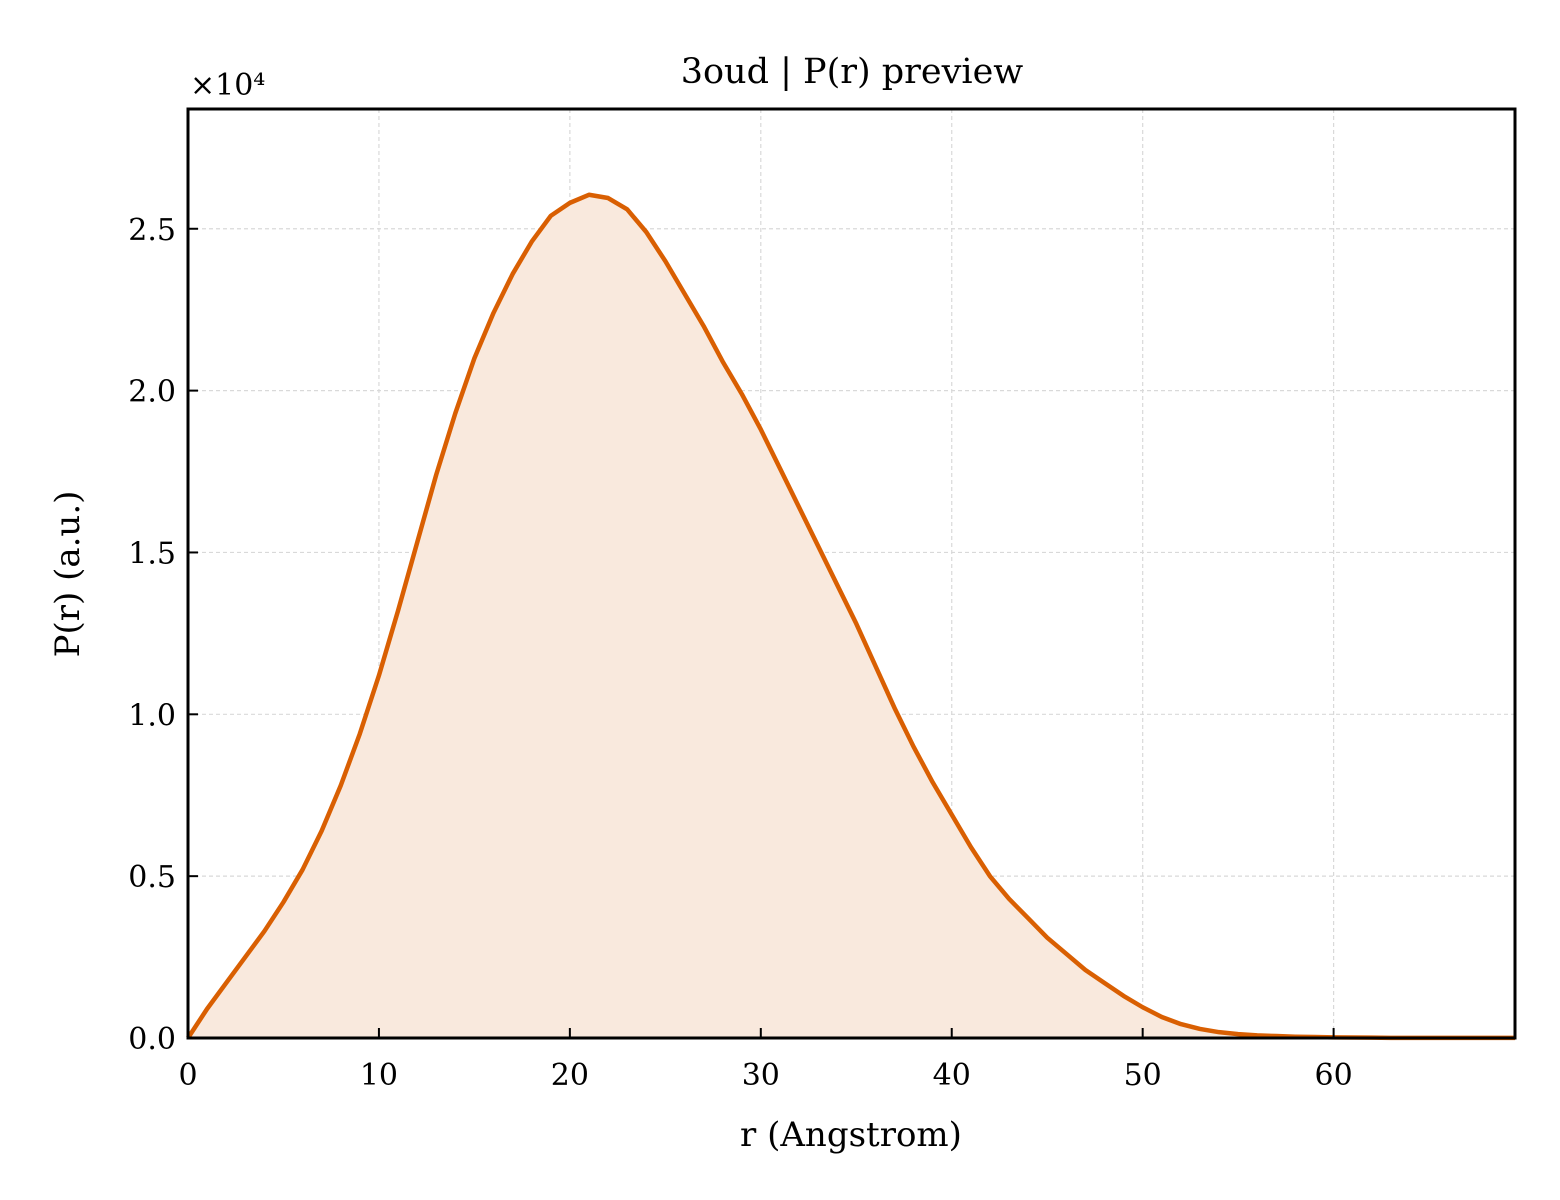 This screenshot has height=1200, width=1560. Describe the element at coordinates (852, 72) in the screenshot. I see `chart-title: 3oud | P(r) preview` at that location.